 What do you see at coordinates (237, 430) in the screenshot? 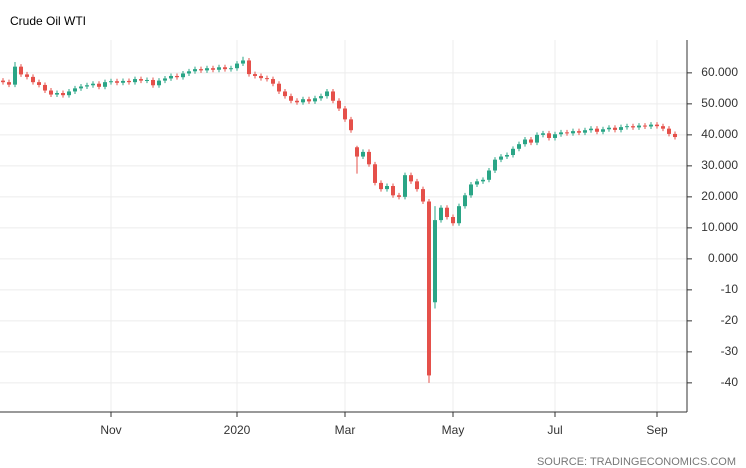
I see `x-tick-label: 2020` at bounding box center [237, 430].